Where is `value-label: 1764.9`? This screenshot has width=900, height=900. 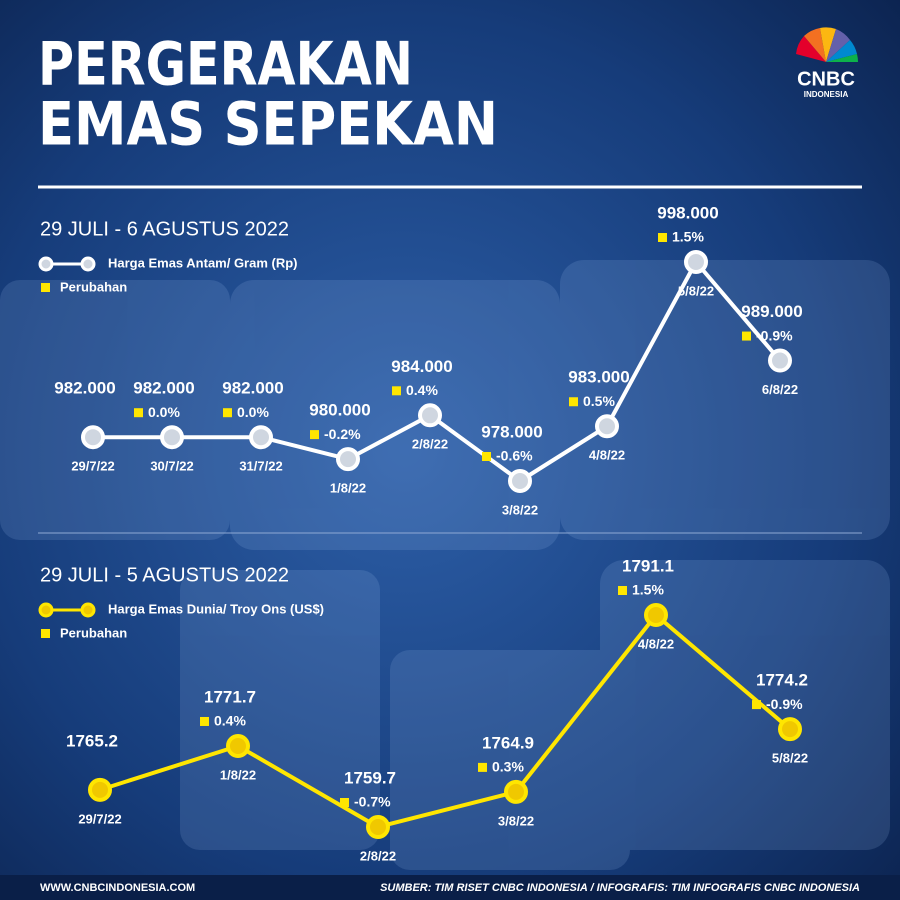 value-label: 1764.9 is located at coordinates (508, 742).